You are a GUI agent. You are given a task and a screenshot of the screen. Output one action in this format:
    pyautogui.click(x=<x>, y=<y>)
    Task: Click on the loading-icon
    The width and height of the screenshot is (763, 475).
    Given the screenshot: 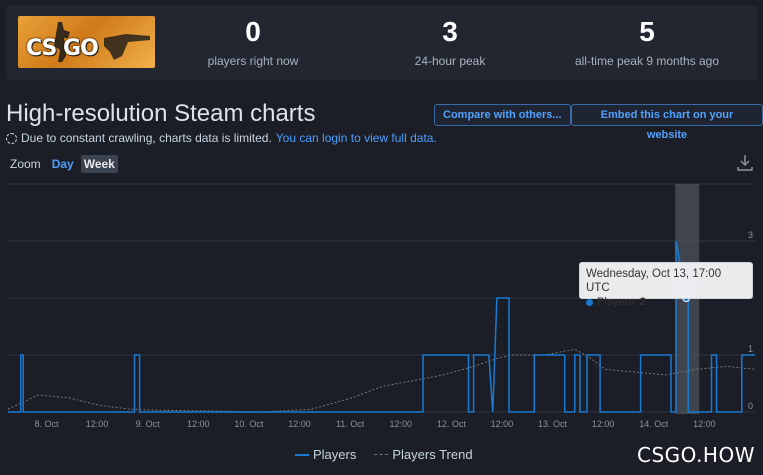 What is the action you would take?
    pyautogui.click(x=11, y=138)
    